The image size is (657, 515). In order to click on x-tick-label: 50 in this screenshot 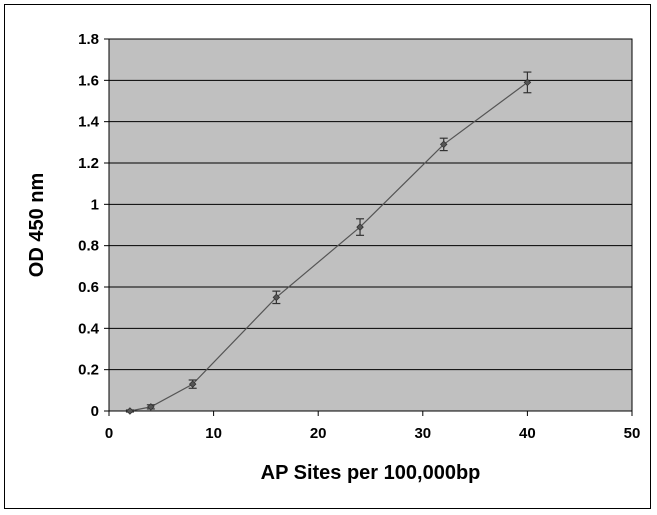, I will do `click(632, 433)`.